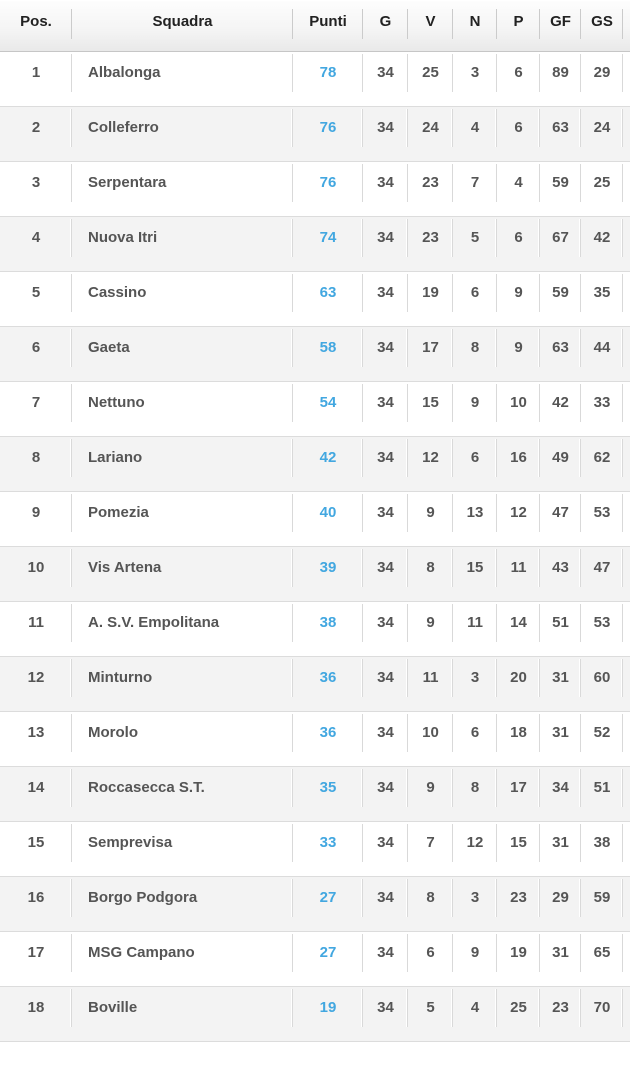 The width and height of the screenshot is (630, 1079). I want to click on cell-punti: 74, so click(328, 244).